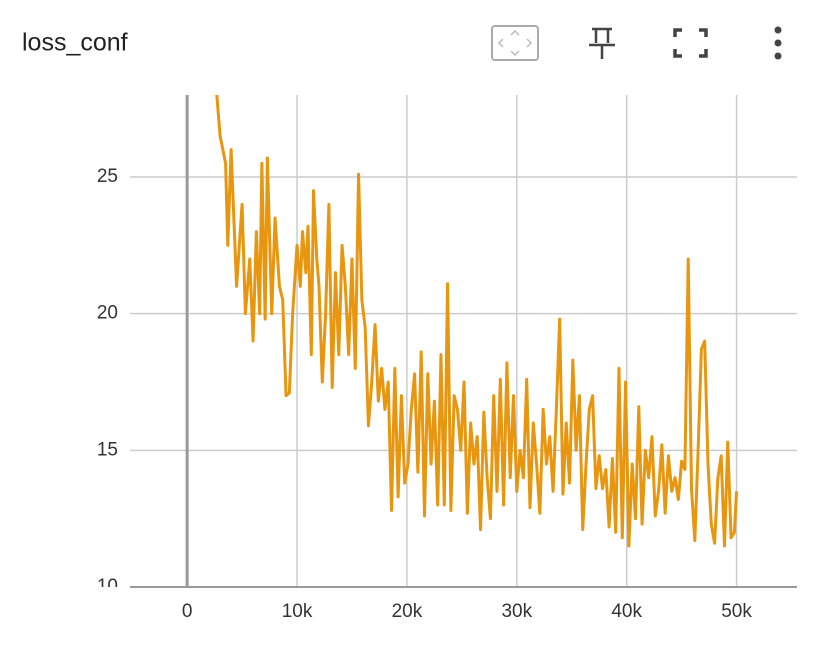 The image size is (815, 655). Describe the element at coordinates (107, 176) in the screenshot. I see `y-tick-label: 25` at that location.